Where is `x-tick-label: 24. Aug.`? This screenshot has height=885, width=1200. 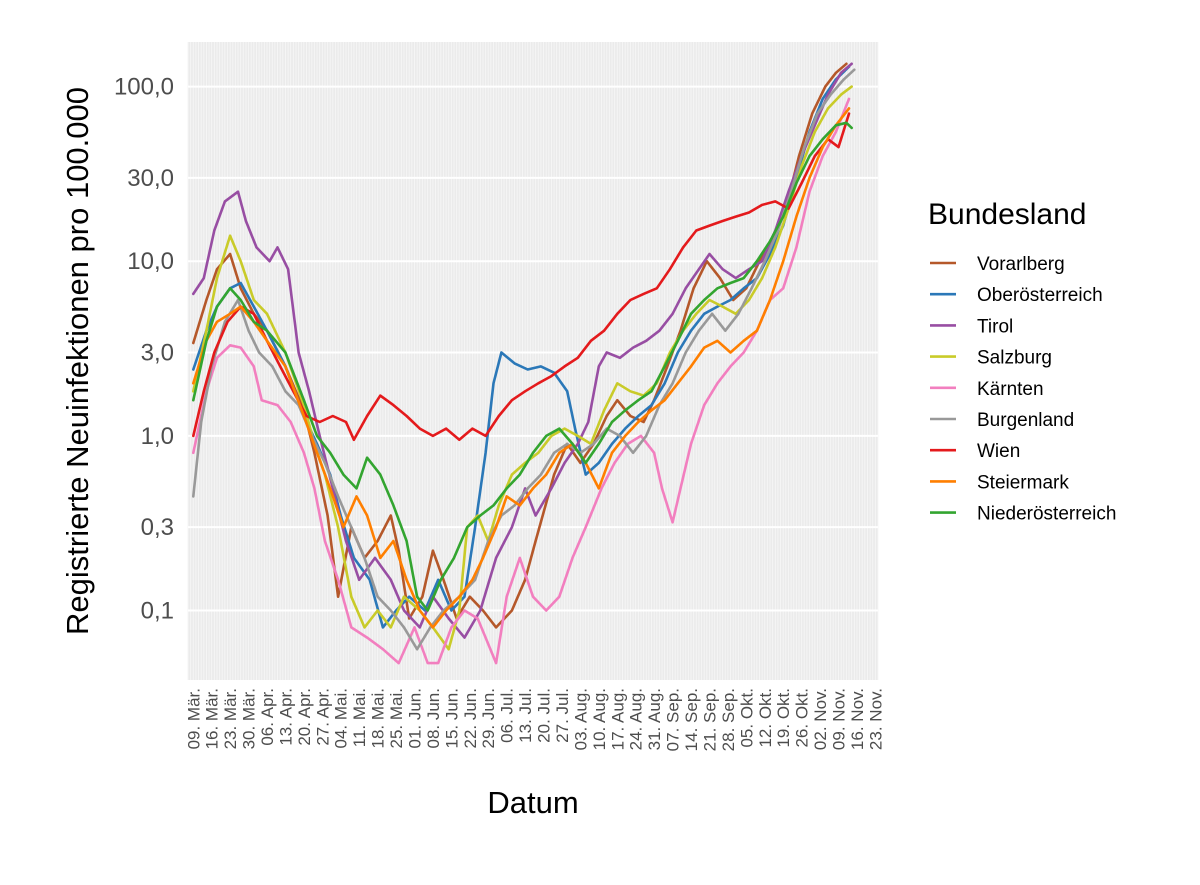
x-tick-label: 24. Aug. is located at coordinates (636, 719).